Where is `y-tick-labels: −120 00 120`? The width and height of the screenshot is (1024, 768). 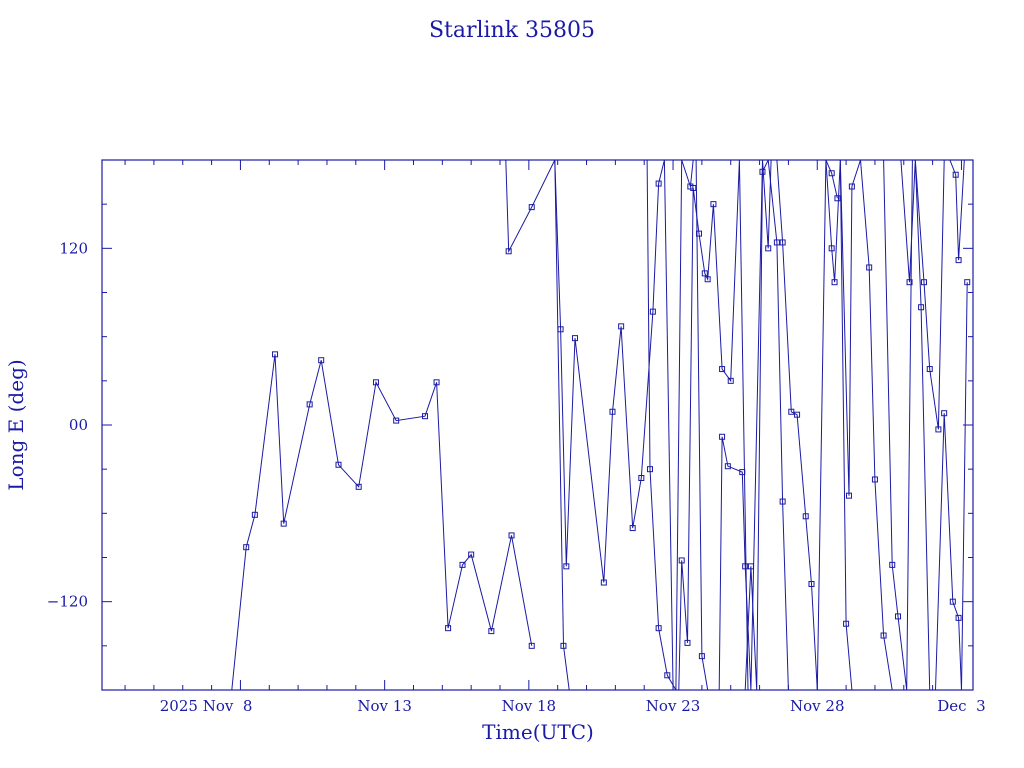 y-tick-labels: −120 00 120 is located at coordinates (67, 424).